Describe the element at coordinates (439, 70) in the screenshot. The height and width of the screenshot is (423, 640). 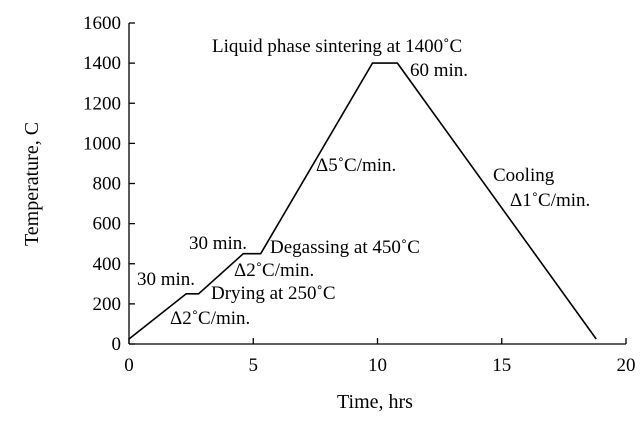
I see `annotation-hold-60: 60 min.` at that location.